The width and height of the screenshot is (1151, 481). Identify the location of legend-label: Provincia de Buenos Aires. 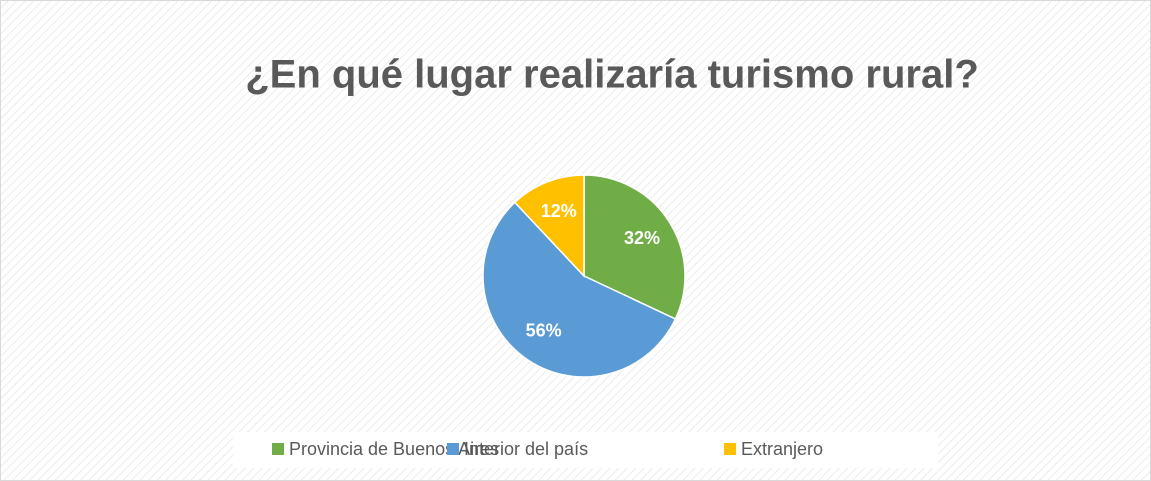
(394, 449).